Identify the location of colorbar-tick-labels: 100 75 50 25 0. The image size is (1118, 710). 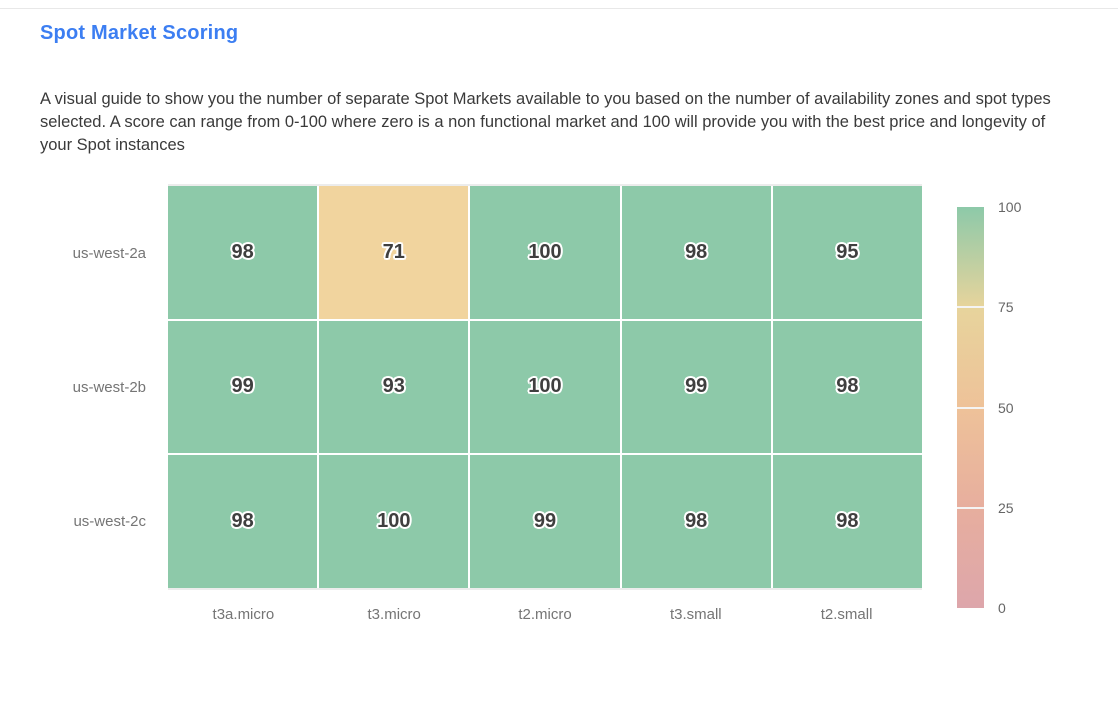
(1018, 407).